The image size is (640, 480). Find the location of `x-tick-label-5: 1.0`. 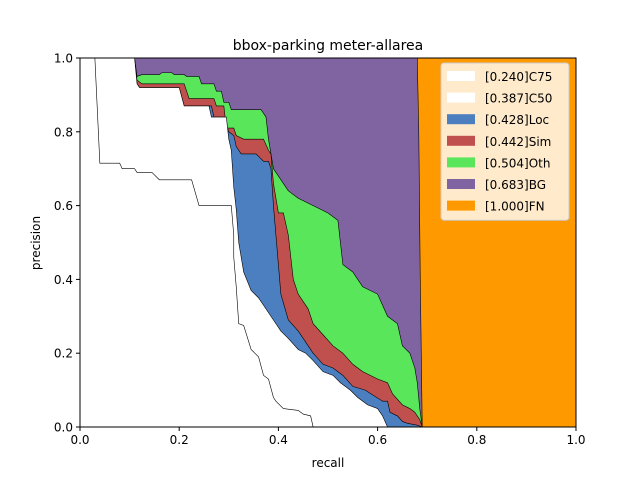

x-tick-label-5: 1.0 is located at coordinates (575, 440).